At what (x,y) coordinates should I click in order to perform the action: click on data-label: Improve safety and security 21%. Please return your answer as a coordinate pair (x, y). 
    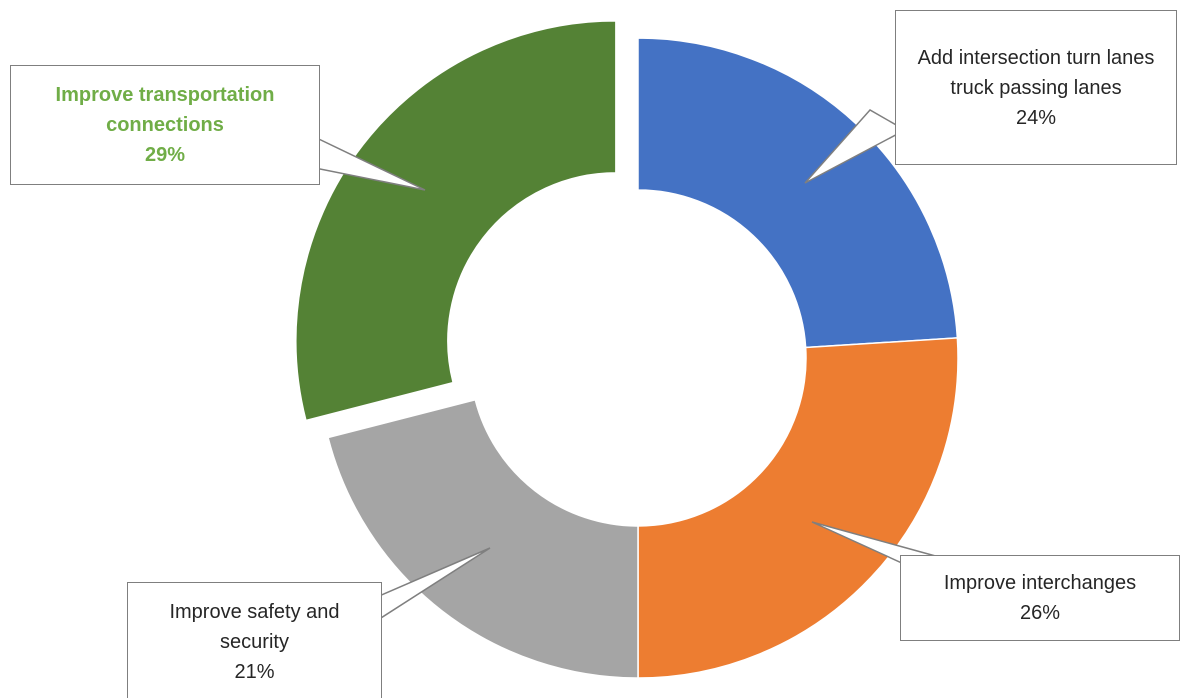
    Looking at the image, I should click on (254, 640).